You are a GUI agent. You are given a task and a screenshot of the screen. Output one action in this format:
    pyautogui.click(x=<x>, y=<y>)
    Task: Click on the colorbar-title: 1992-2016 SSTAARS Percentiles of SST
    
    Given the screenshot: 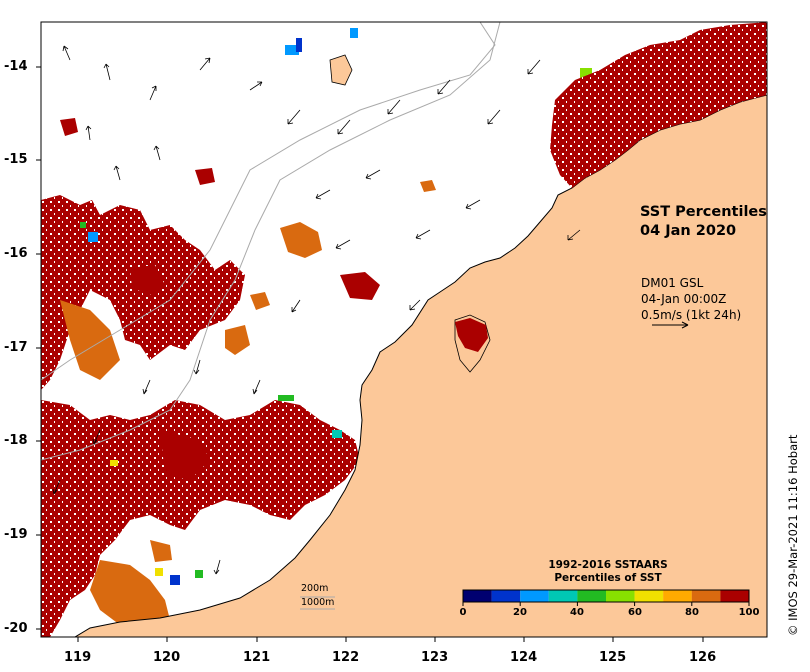 What is the action you would take?
    pyautogui.click(x=608, y=572)
    